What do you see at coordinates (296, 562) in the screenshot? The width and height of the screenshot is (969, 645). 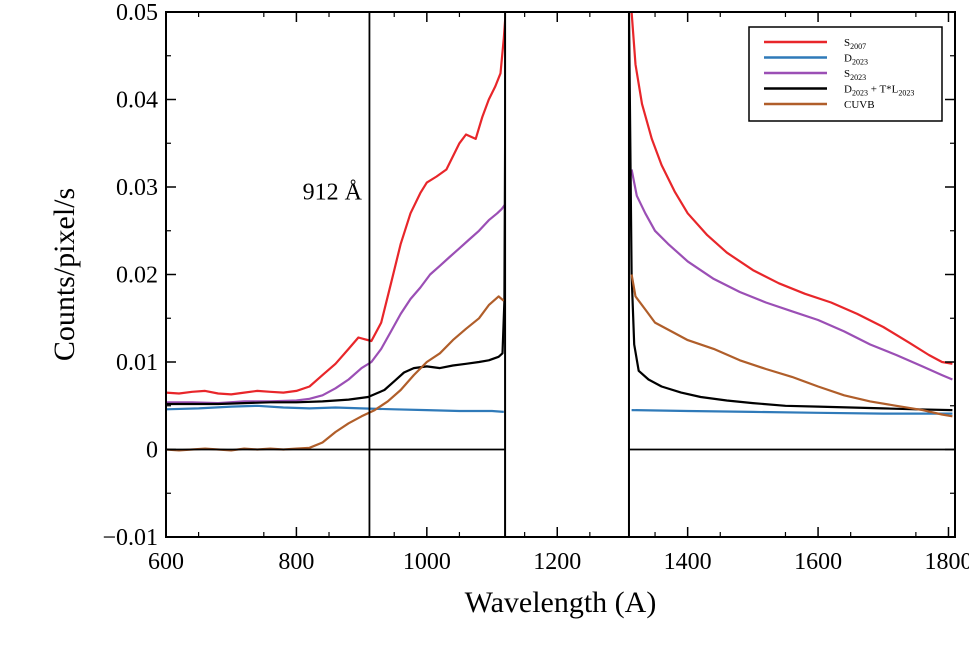 I see `x-tick-label: 800` at bounding box center [296, 562].